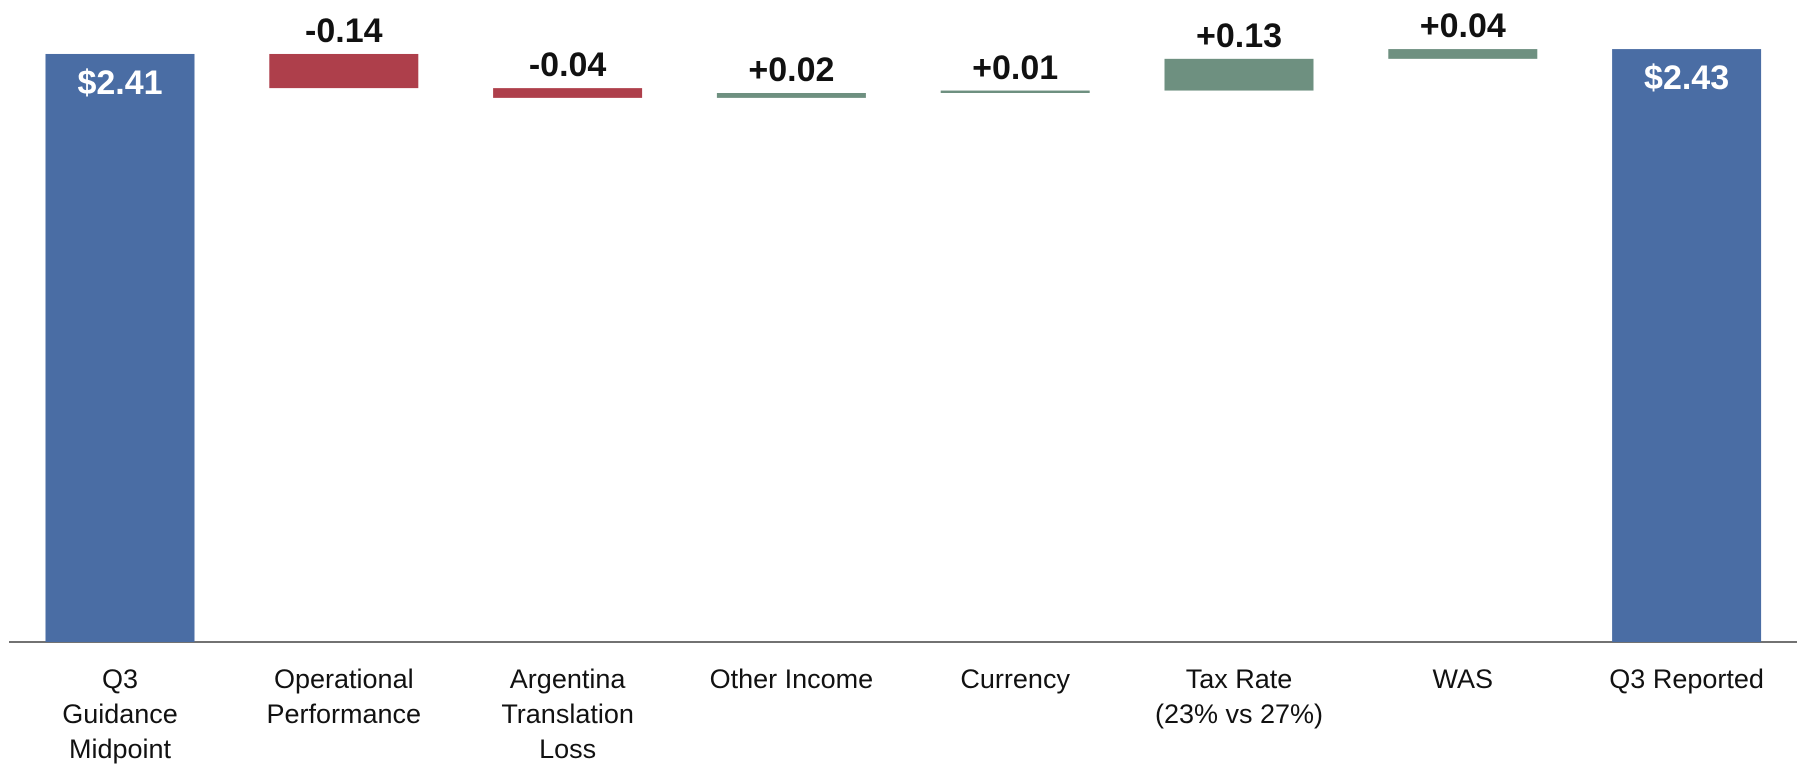 Image resolution: width=1803 pixels, height=767 pixels. I want to click on value-label: +0.01, so click(1015, 67).